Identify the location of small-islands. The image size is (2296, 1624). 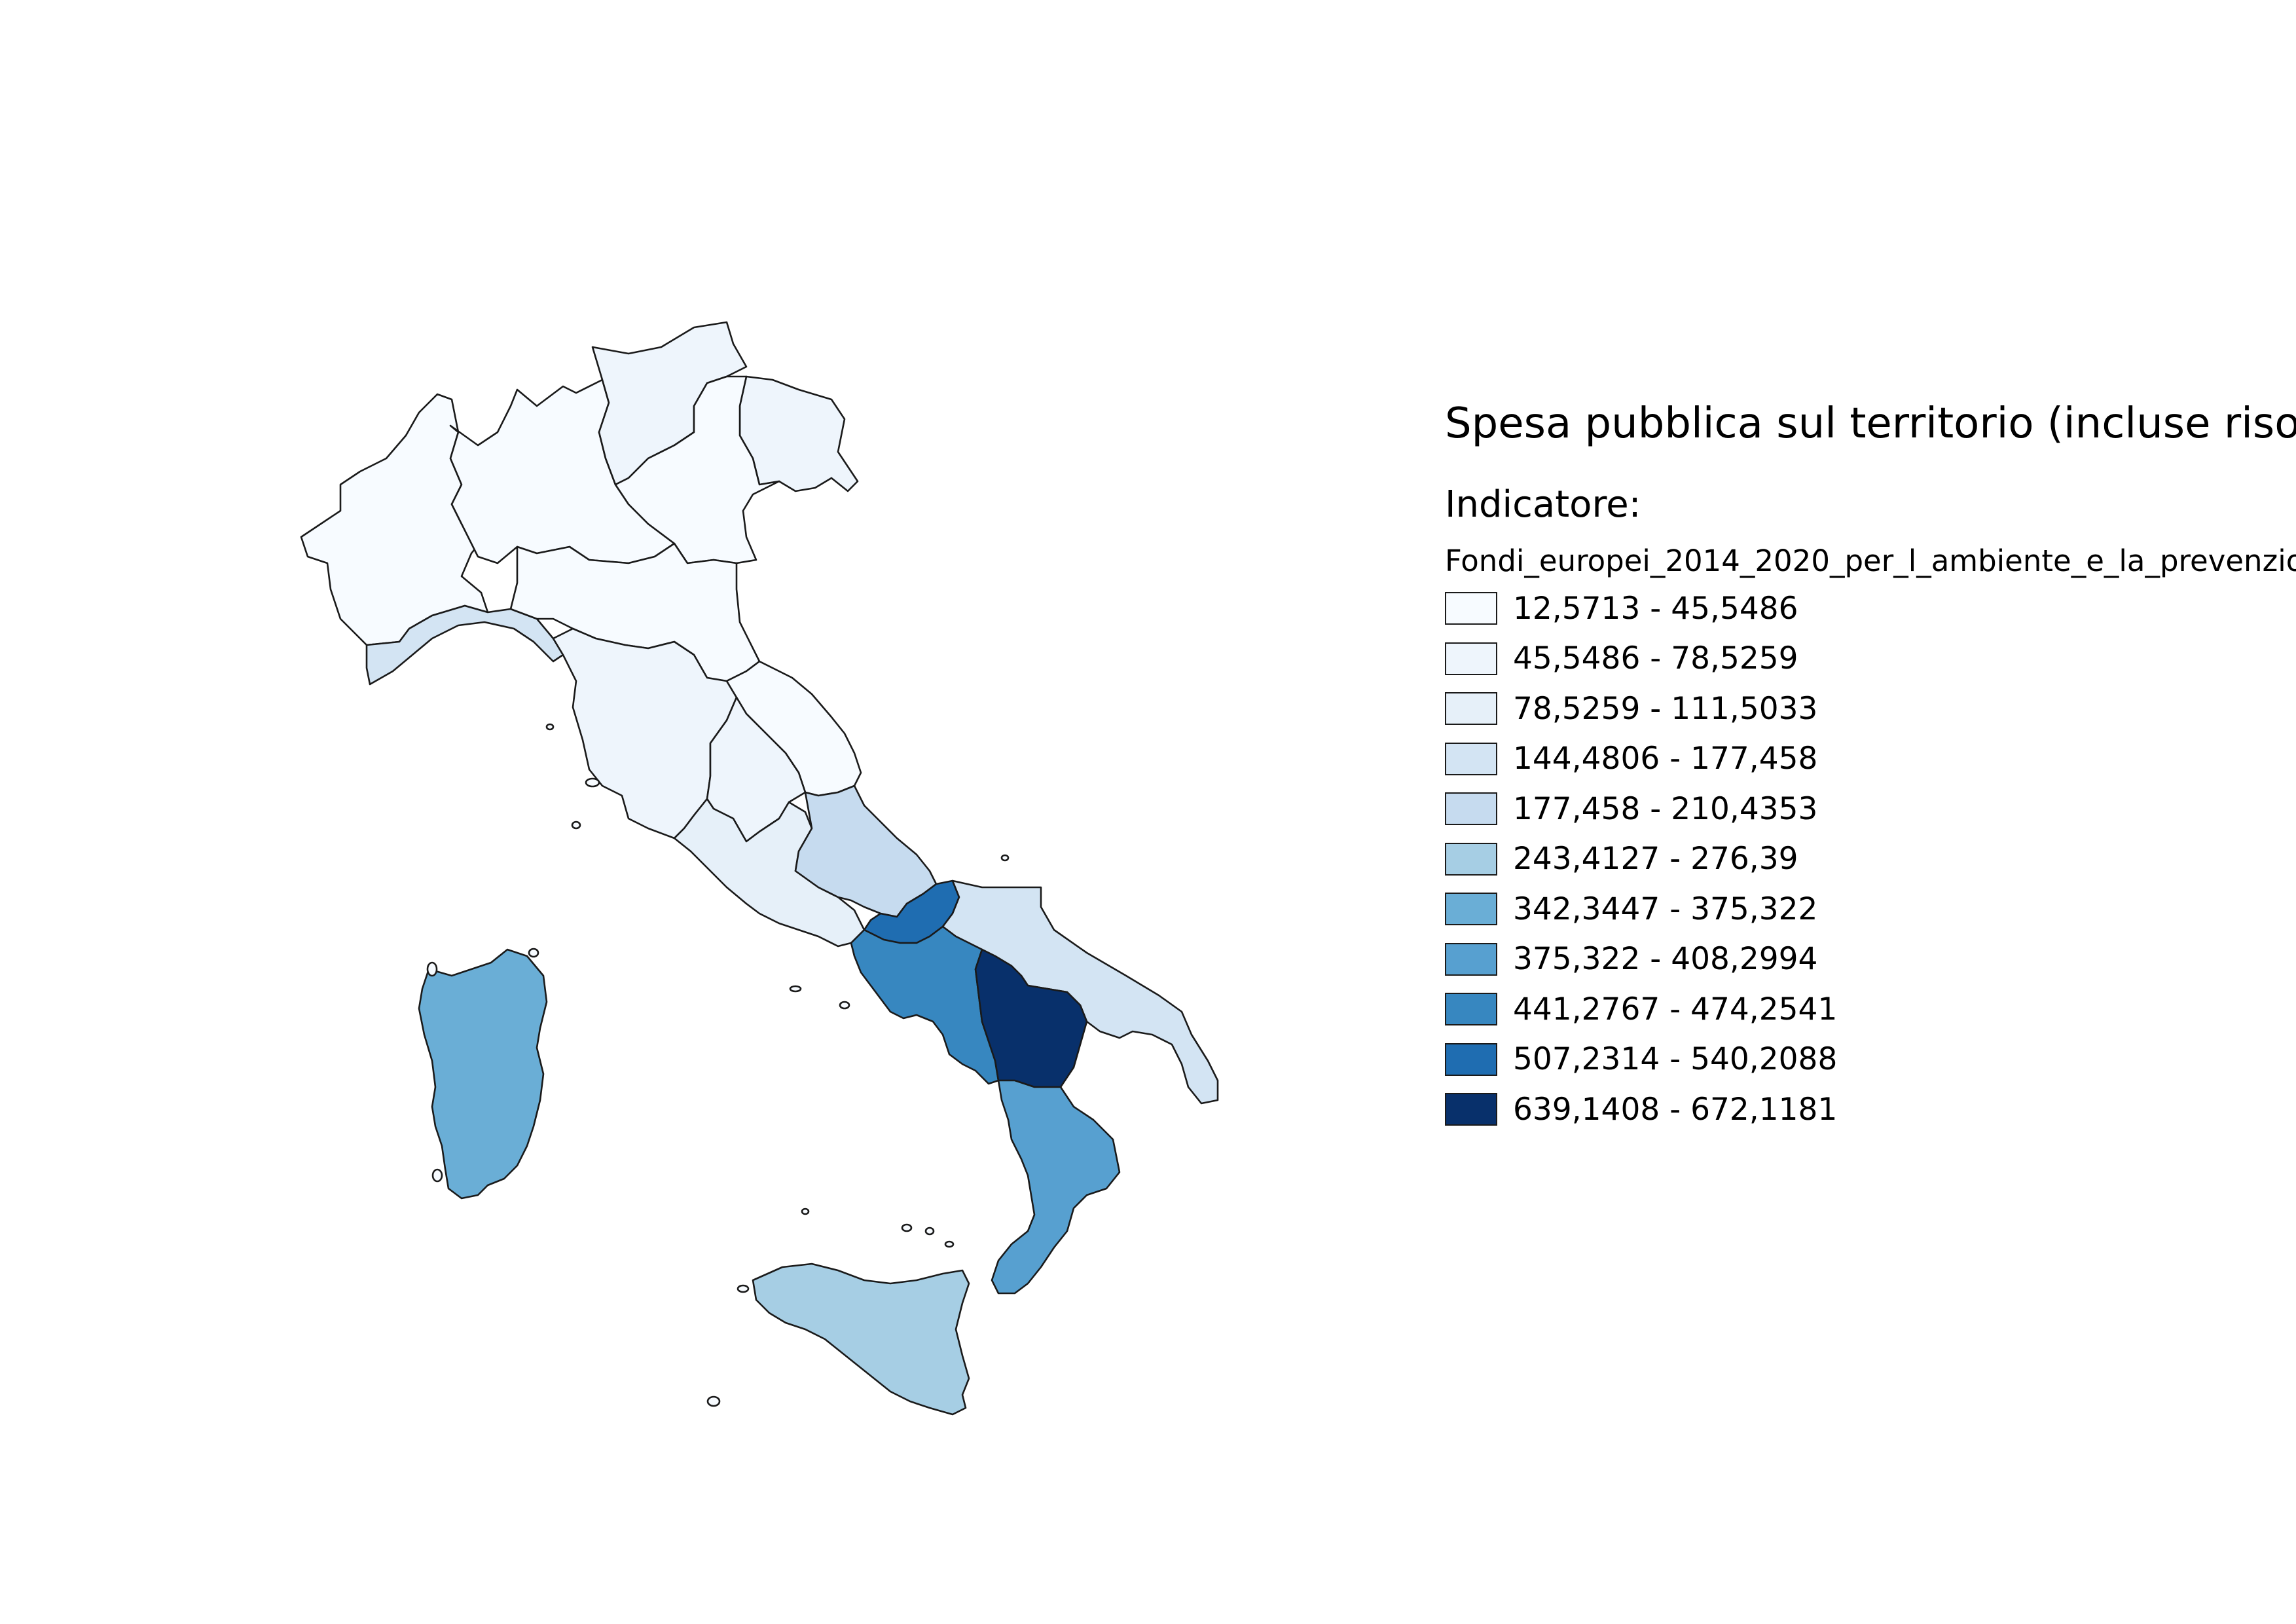
(718, 1065).